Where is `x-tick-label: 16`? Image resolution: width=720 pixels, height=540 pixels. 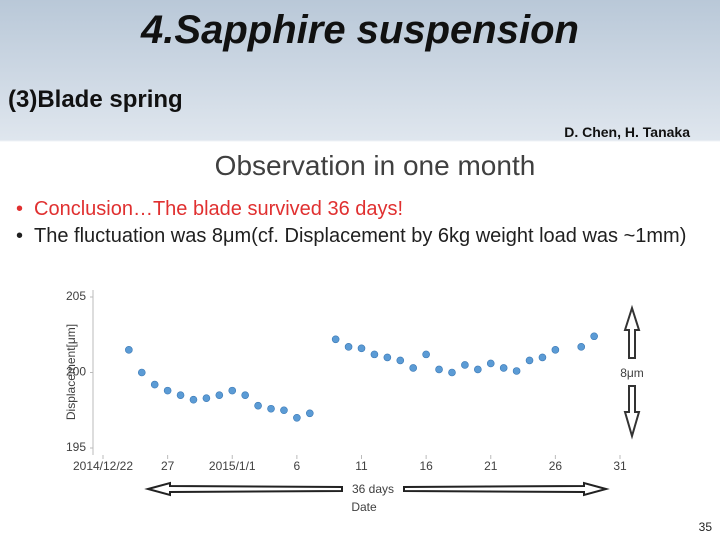
x-tick-label: 16 is located at coordinates (426, 466).